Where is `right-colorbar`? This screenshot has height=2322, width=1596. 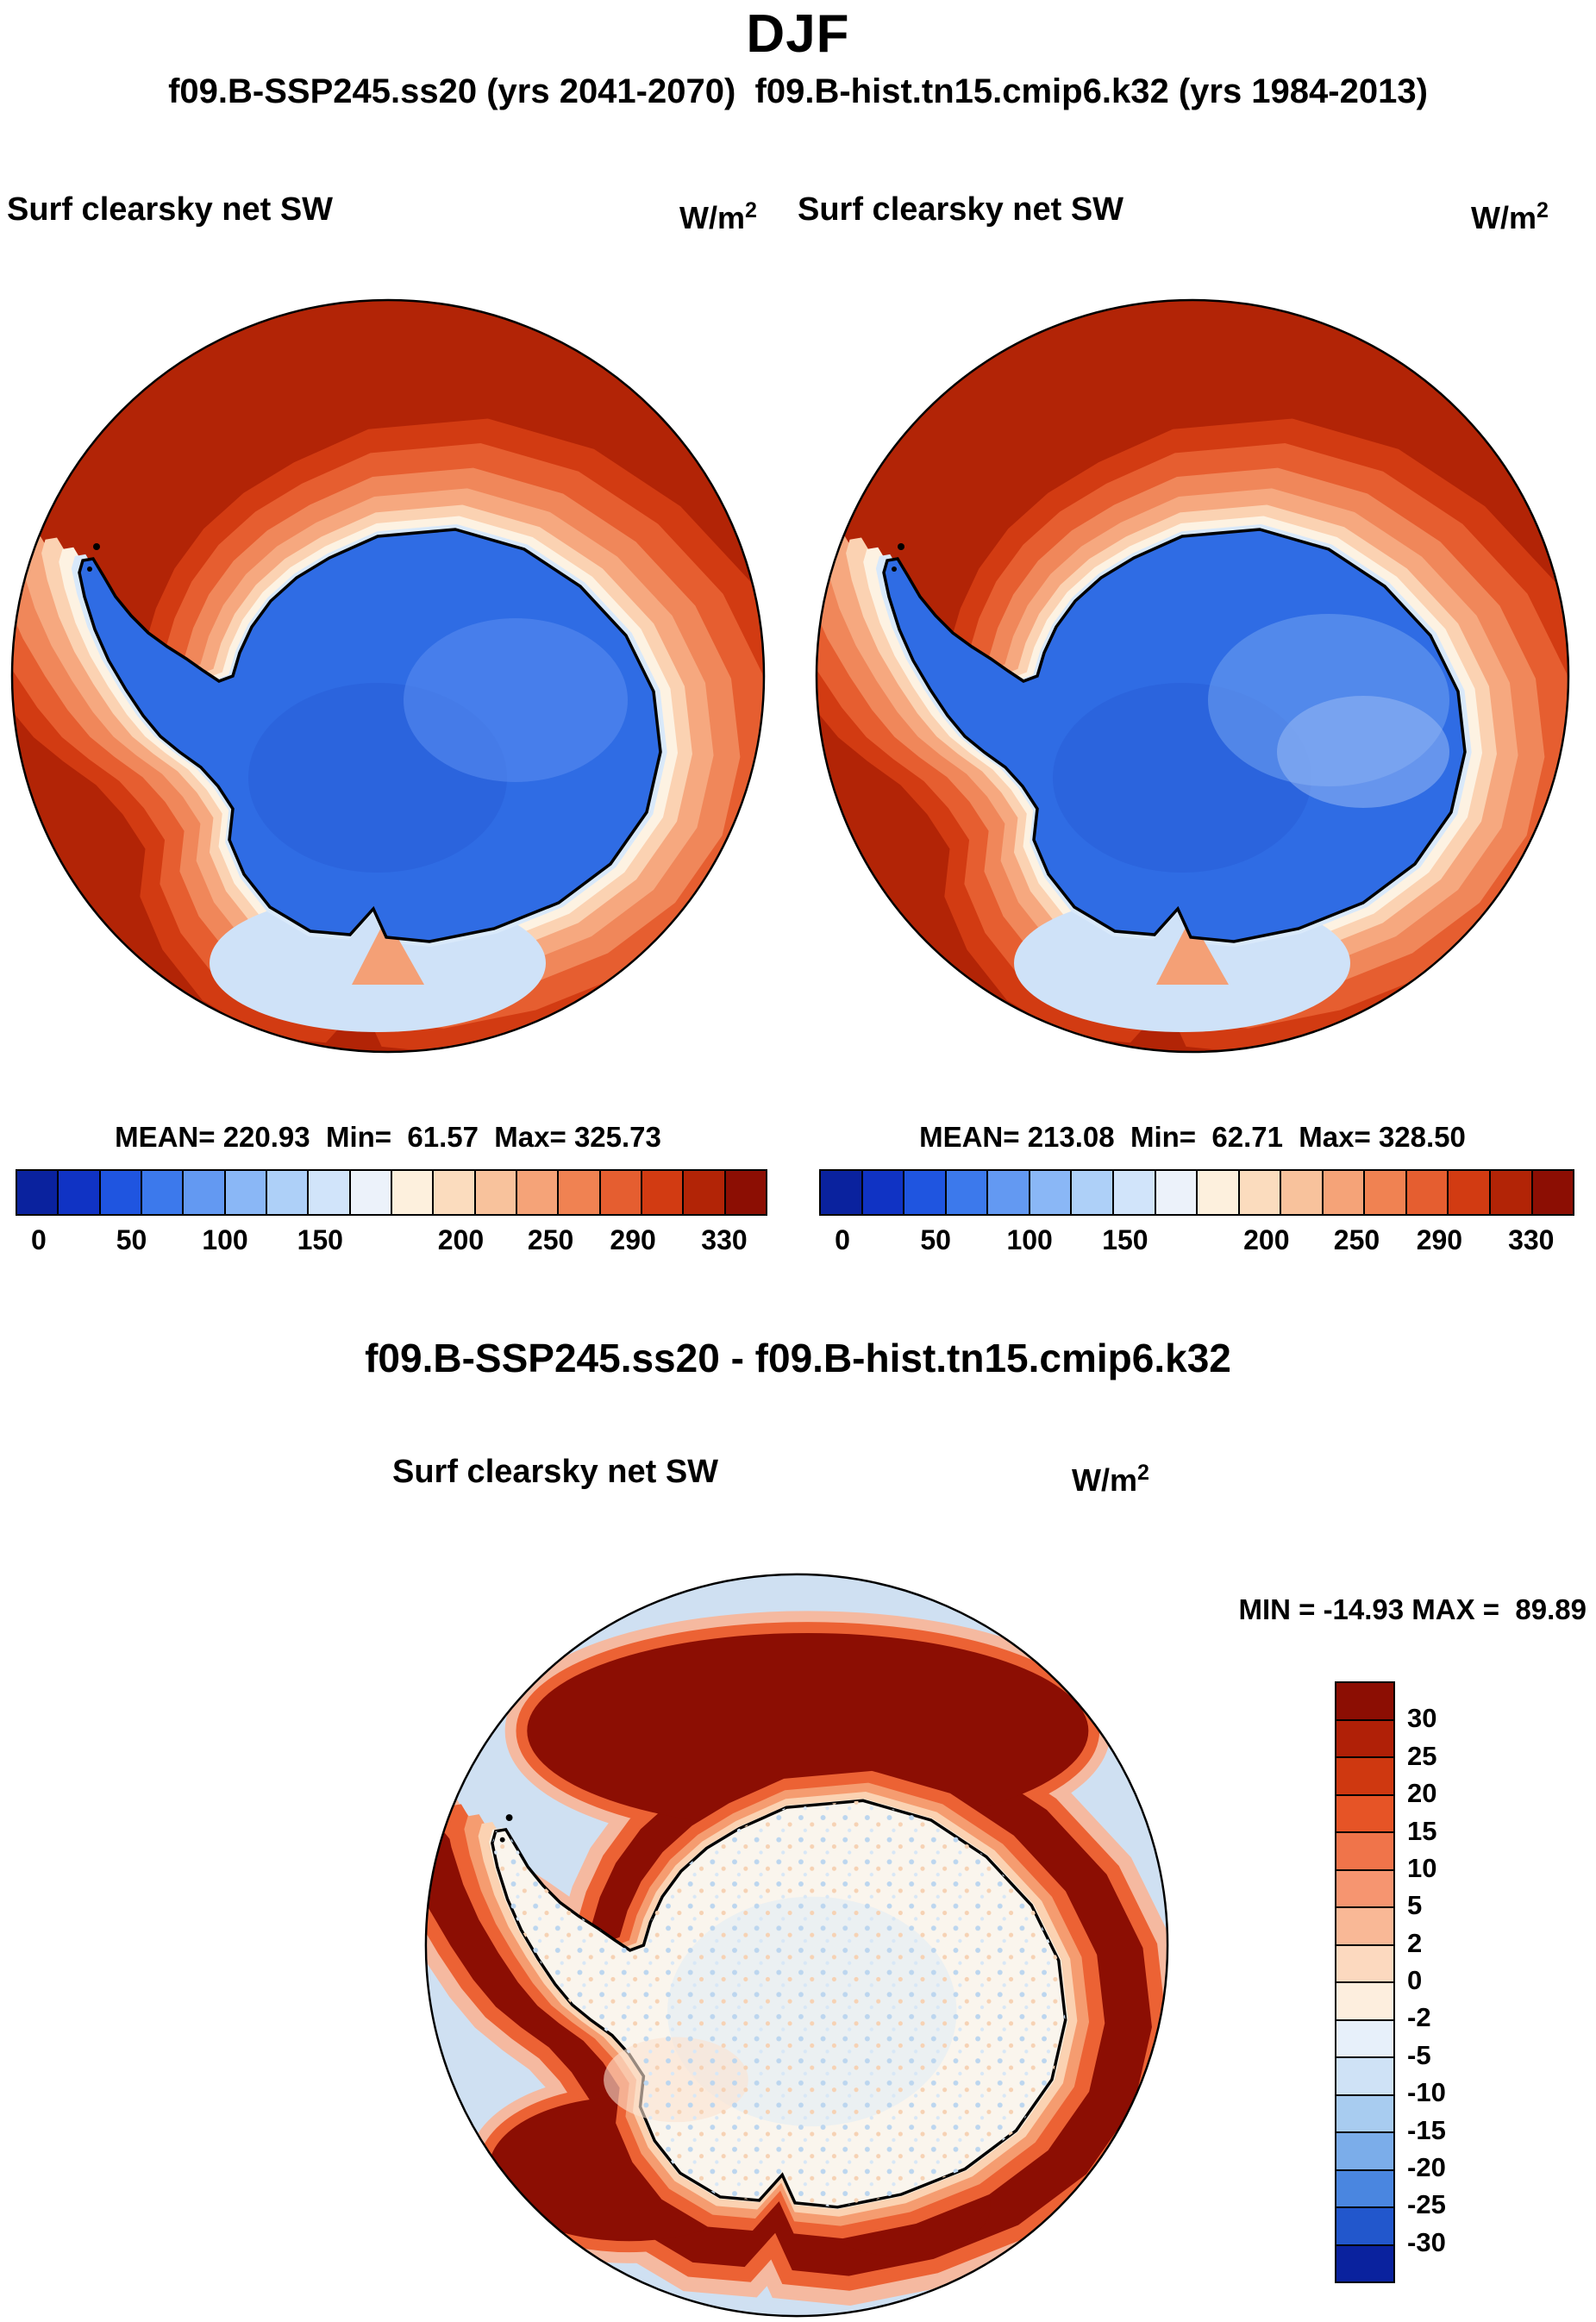
right-colorbar is located at coordinates (1196, 1192).